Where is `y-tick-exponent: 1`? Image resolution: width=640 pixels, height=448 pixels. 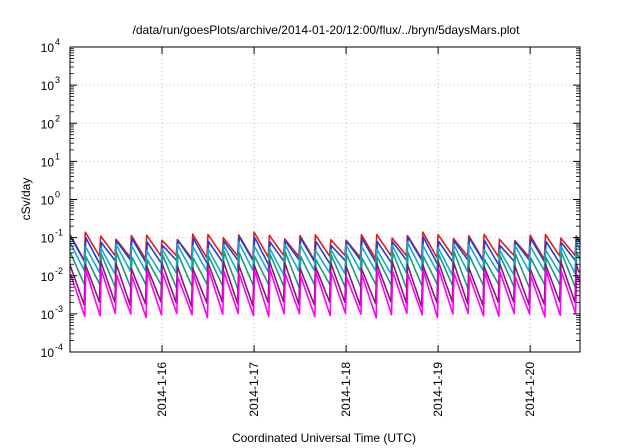
y-tick-exponent: 1 is located at coordinates (57, 156).